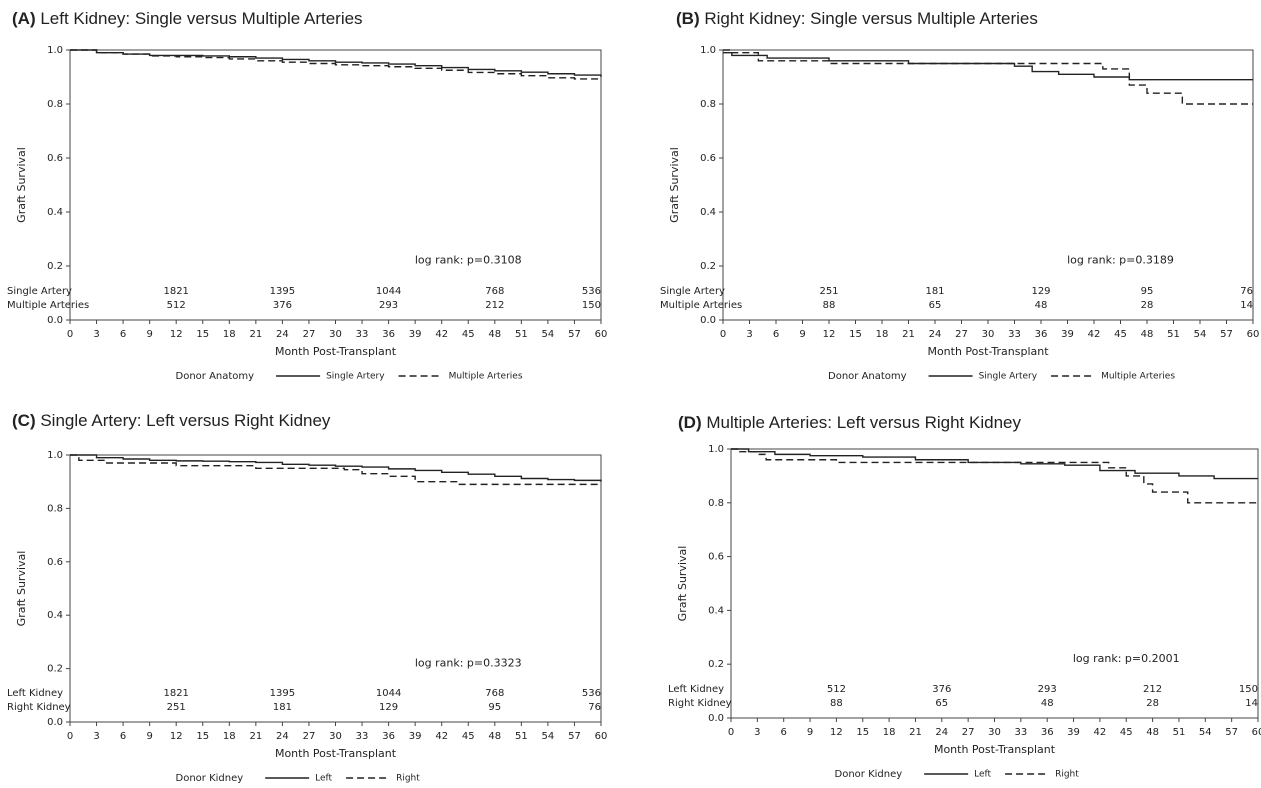  Describe the element at coordinates (1246, 291) in the screenshot. I see `risk-count: 76` at that location.